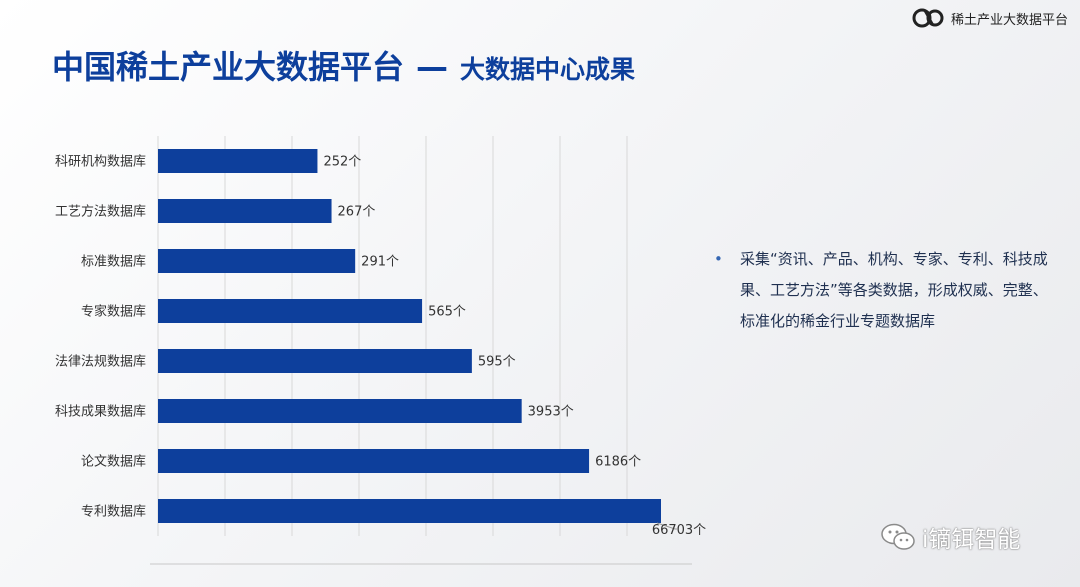 The height and width of the screenshot is (587, 1080). Describe the element at coordinates (100, 412) in the screenshot. I see `category-label: 科技成果数据库` at that location.